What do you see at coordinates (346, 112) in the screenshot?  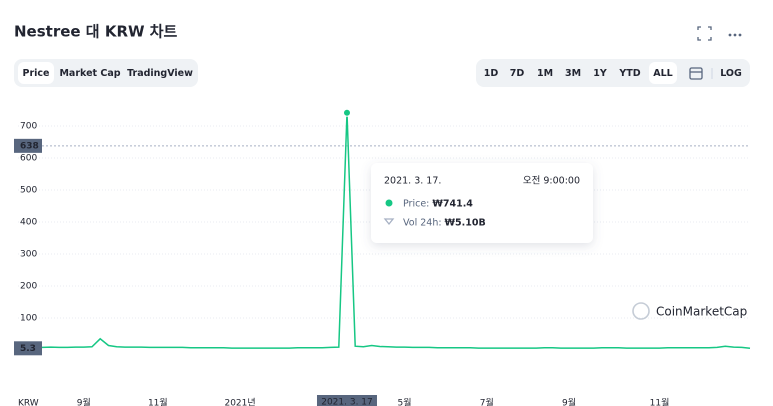 I see `hover-point` at bounding box center [346, 112].